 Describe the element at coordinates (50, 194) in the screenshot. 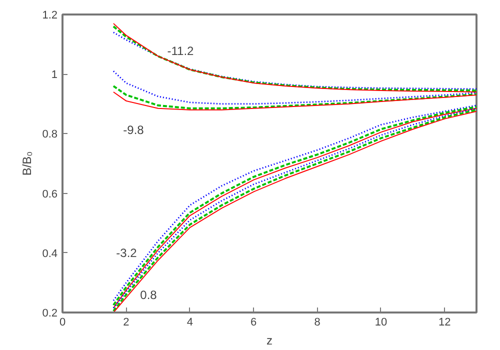

I see `y-tick-label: 0.6` at that location.